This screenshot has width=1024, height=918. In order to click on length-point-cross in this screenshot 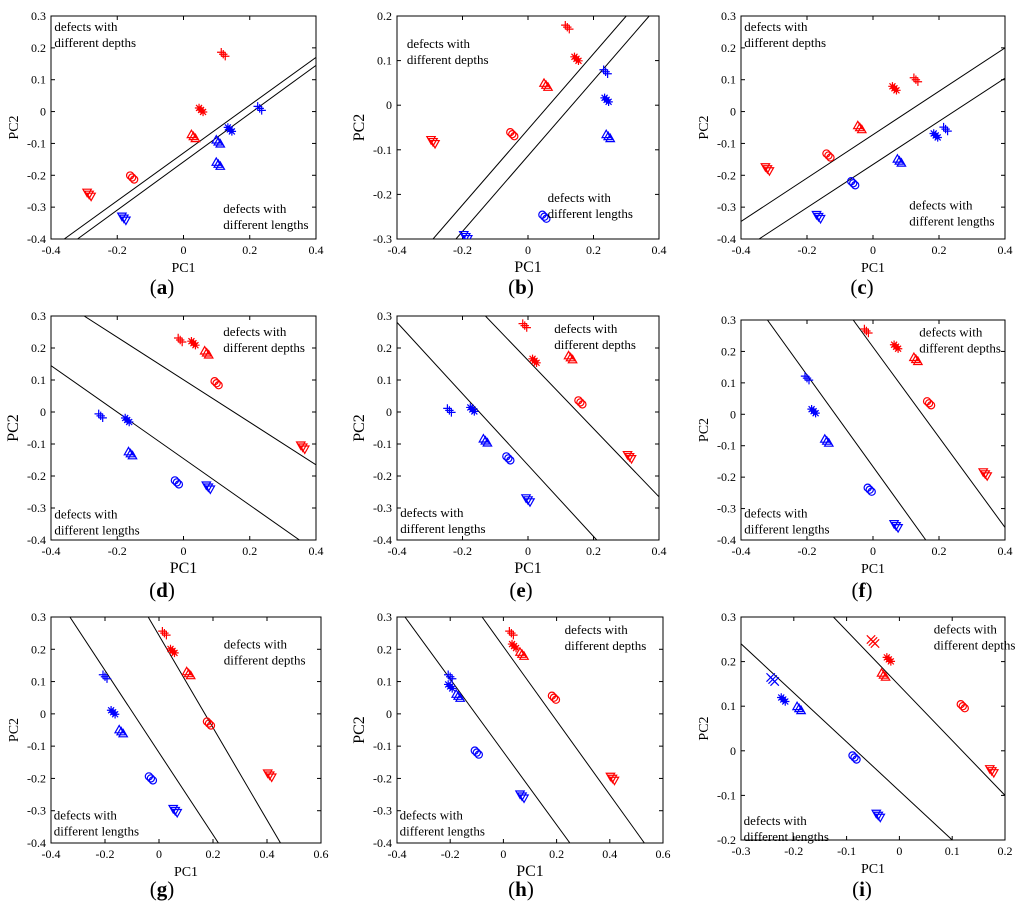, I will do `click(771, 677)`.